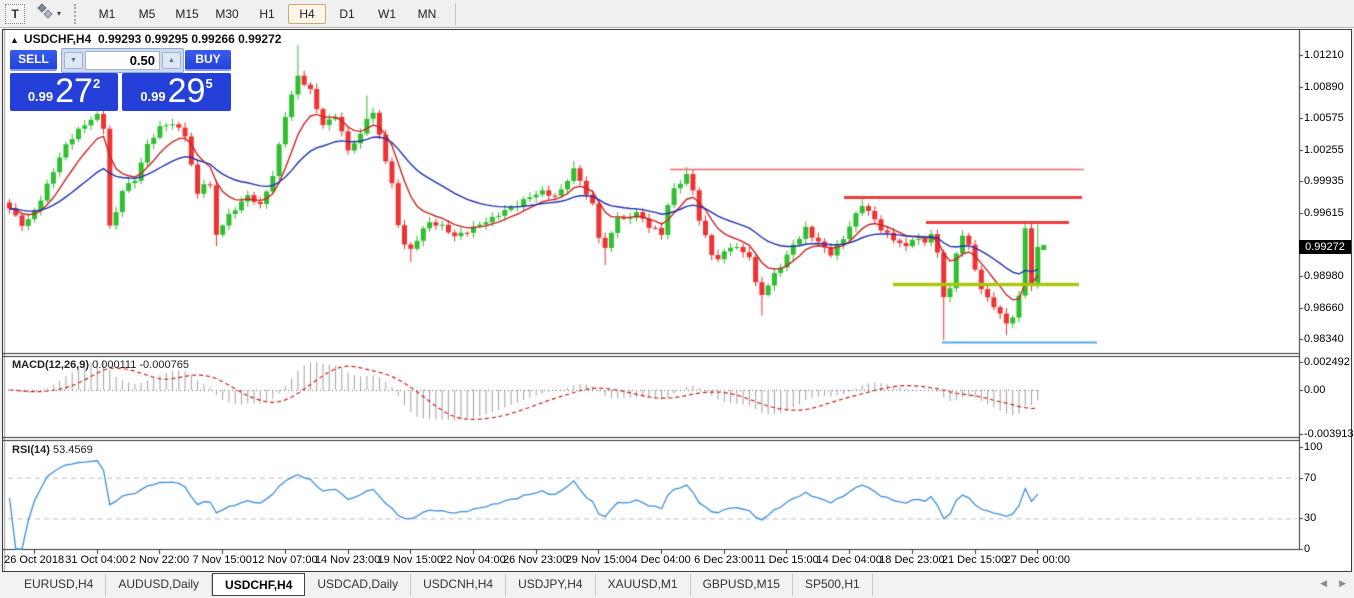 This screenshot has width=1354, height=598. What do you see at coordinates (456, 13) in the screenshot?
I see `toolbar-separator` at bounding box center [456, 13].